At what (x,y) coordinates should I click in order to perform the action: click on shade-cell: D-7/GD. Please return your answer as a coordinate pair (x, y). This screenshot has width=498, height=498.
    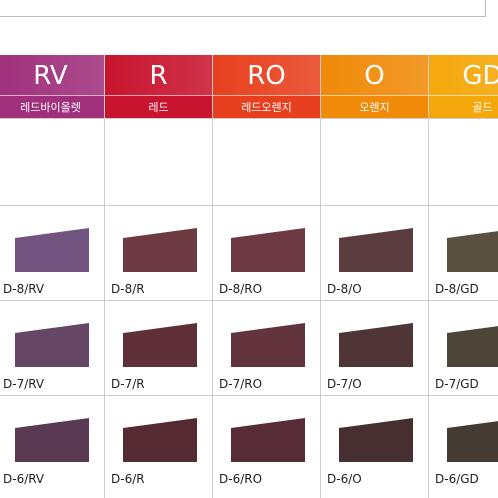
    Looking at the image, I should click on (463, 347).